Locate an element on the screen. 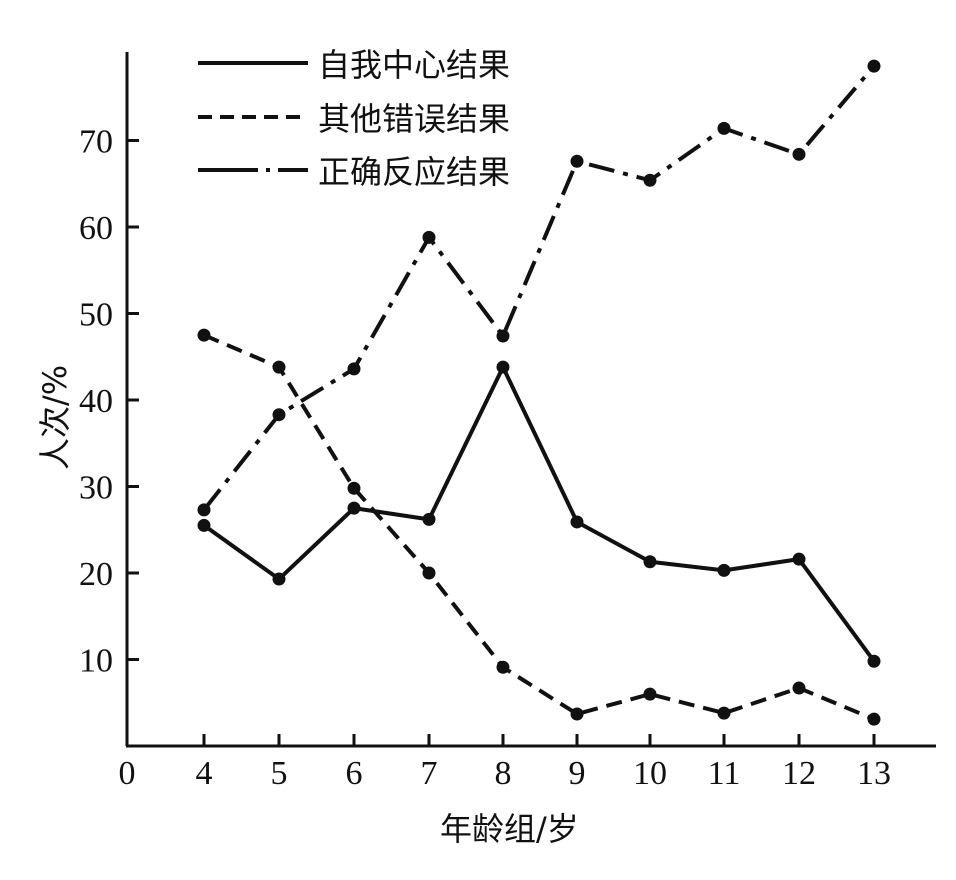 This screenshot has width=956, height=880. x-tick-label: 0 is located at coordinates (127, 773).